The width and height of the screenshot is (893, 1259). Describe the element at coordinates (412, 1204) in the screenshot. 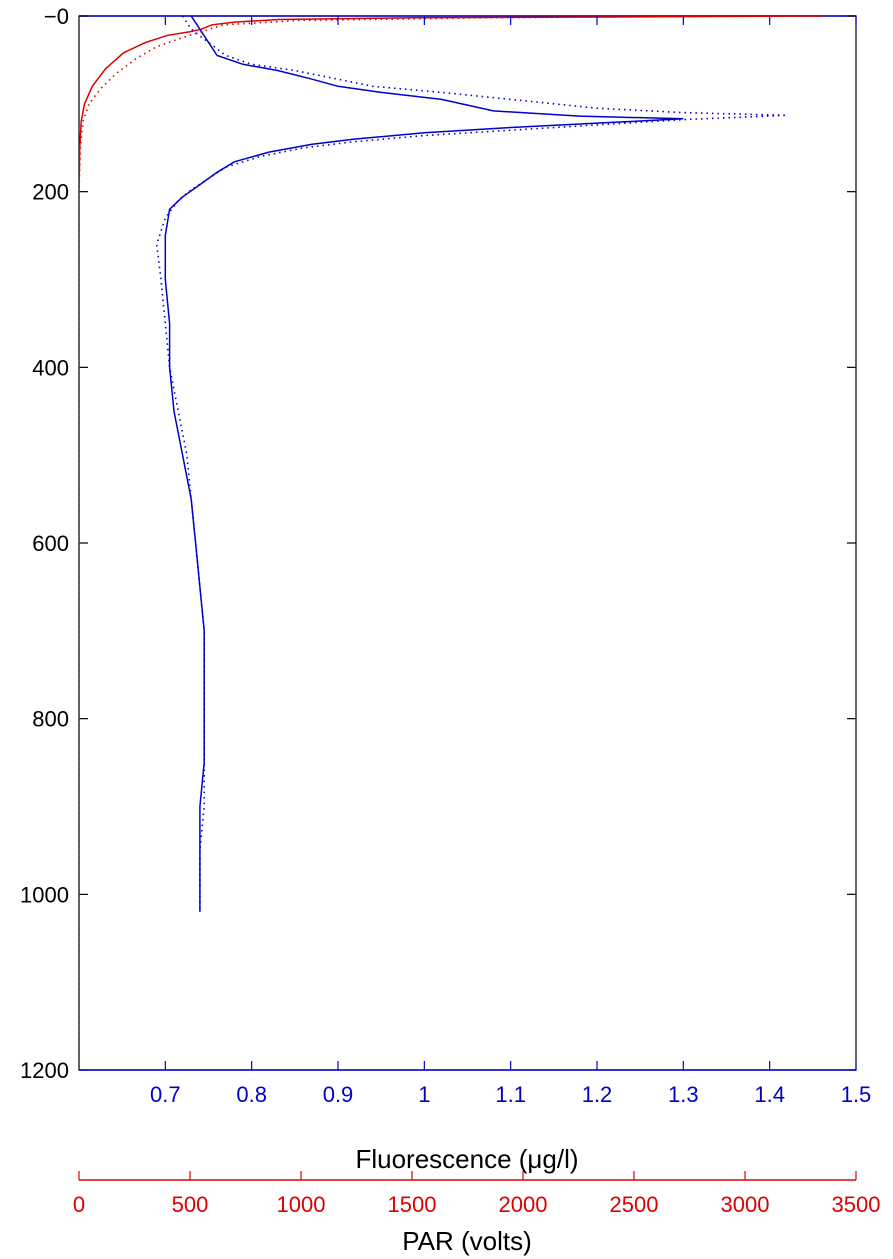

I see `par-tick-label: 1500` at that location.